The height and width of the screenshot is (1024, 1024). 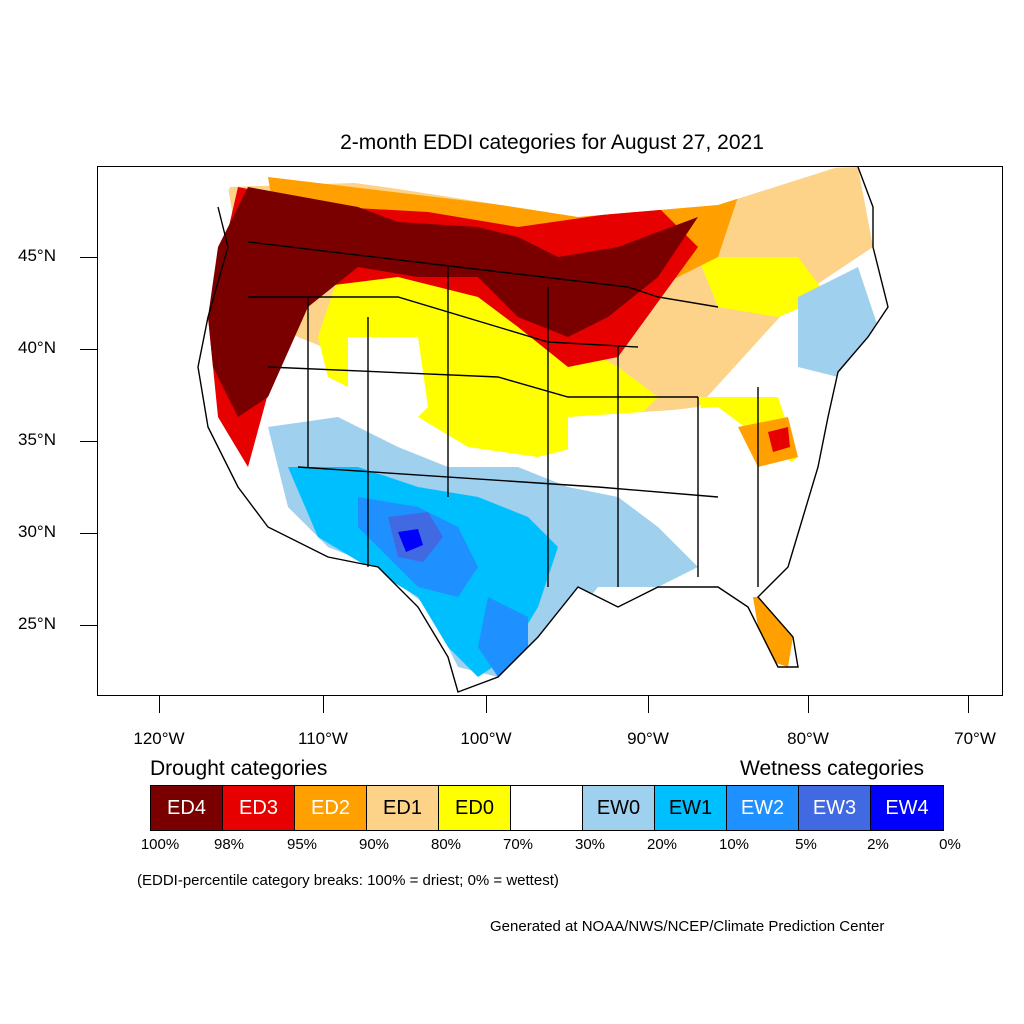 What do you see at coordinates (878, 844) in the screenshot?
I see `legend-break: 2%` at bounding box center [878, 844].